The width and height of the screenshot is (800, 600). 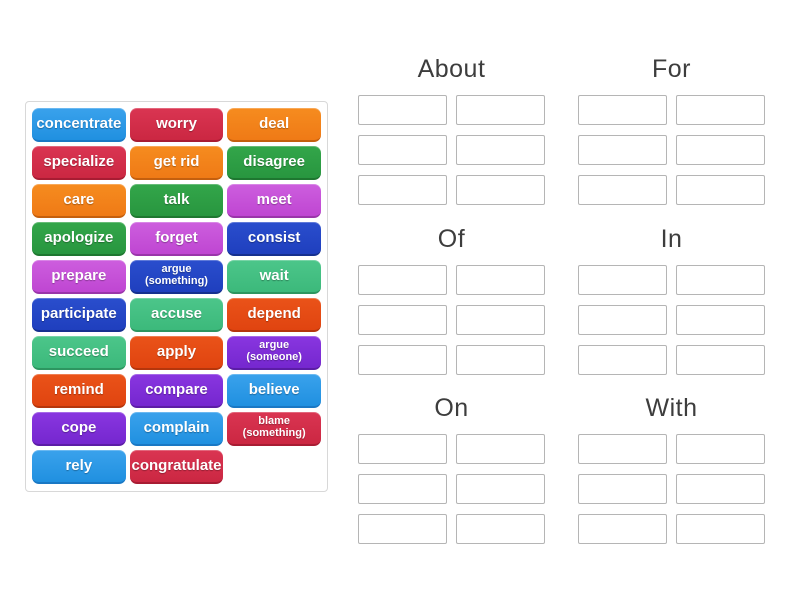 What do you see at coordinates (671, 408) in the screenshot?
I see `group-title-with: With` at bounding box center [671, 408].